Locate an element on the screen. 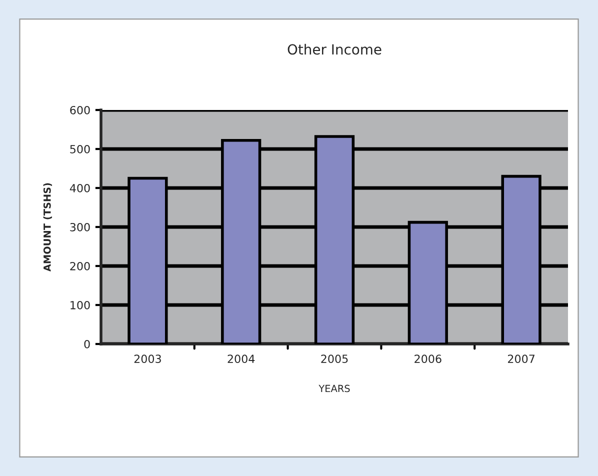 This screenshot has height=476, width=598. chart-title: Other Income is located at coordinates (335, 49).